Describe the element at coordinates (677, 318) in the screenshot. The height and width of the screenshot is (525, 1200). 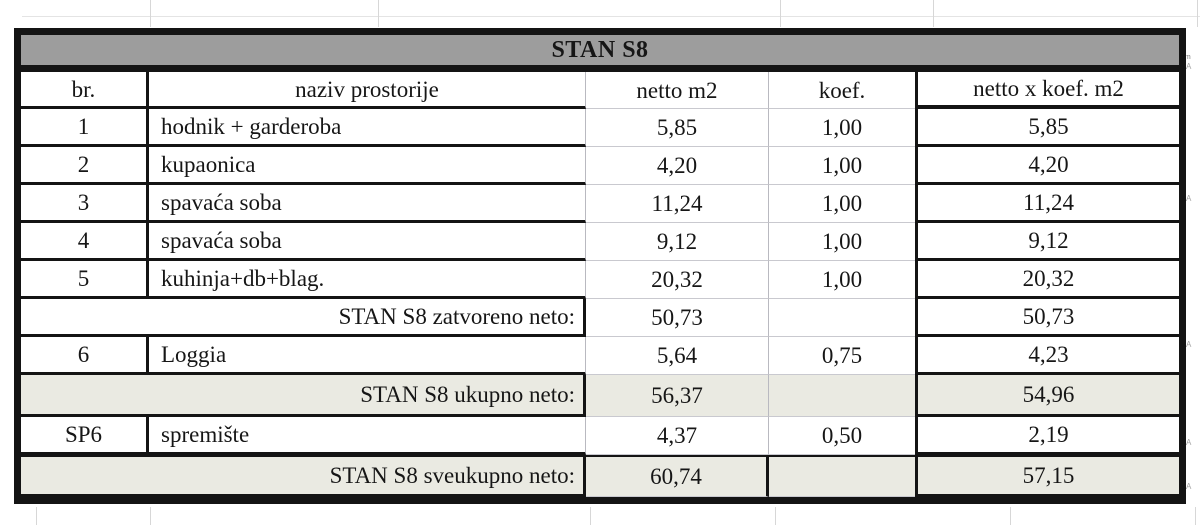
I see `cell-netto: 50,73` at that location.